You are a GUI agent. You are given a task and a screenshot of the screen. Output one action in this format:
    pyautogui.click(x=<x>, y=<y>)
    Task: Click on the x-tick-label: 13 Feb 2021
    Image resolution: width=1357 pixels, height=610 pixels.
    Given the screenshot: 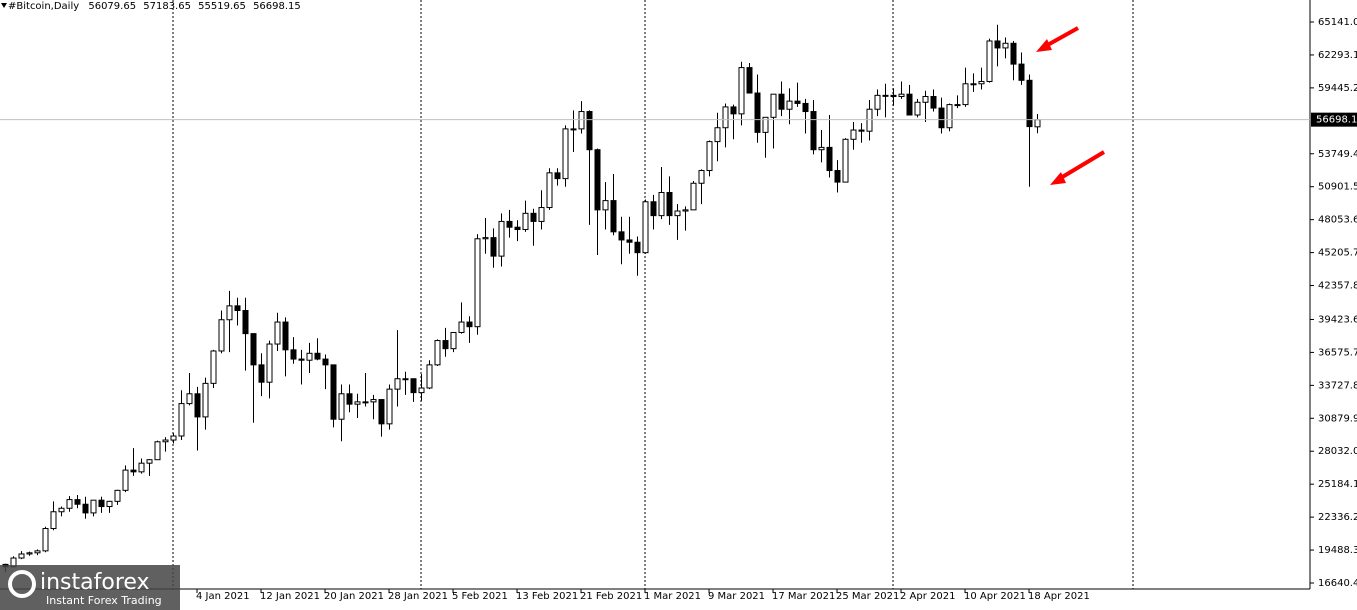 What is the action you would take?
    pyautogui.click(x=547, y=596)
    